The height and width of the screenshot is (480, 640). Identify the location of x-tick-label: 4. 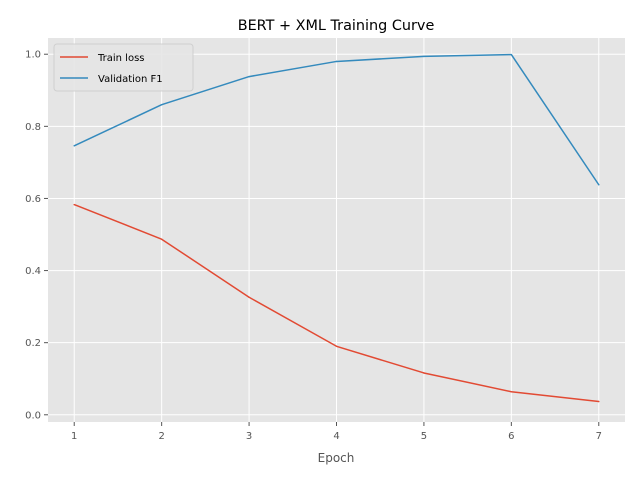
(336, 436).